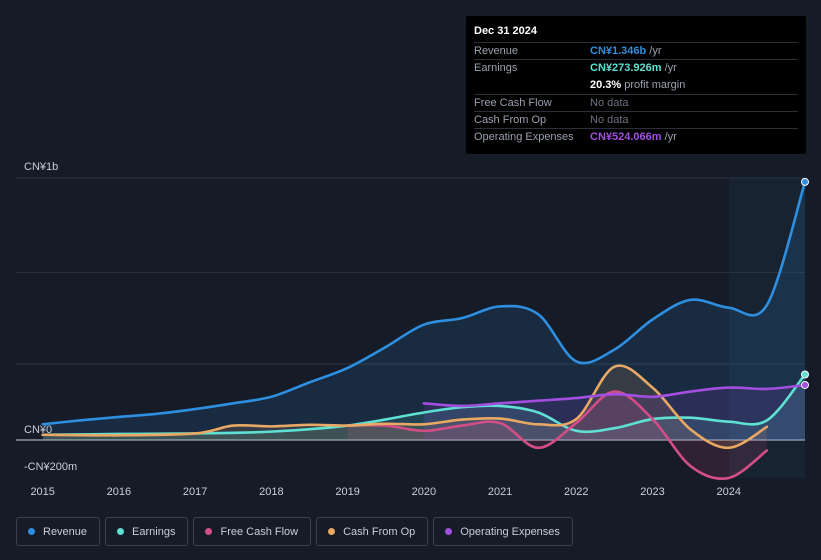 The height and width of the screenshot is (560, 821). What do you see at coordinates (496, 68) in the screenshot?
I see `tooltip-label: Earnings` at bounding box center [496, 68].